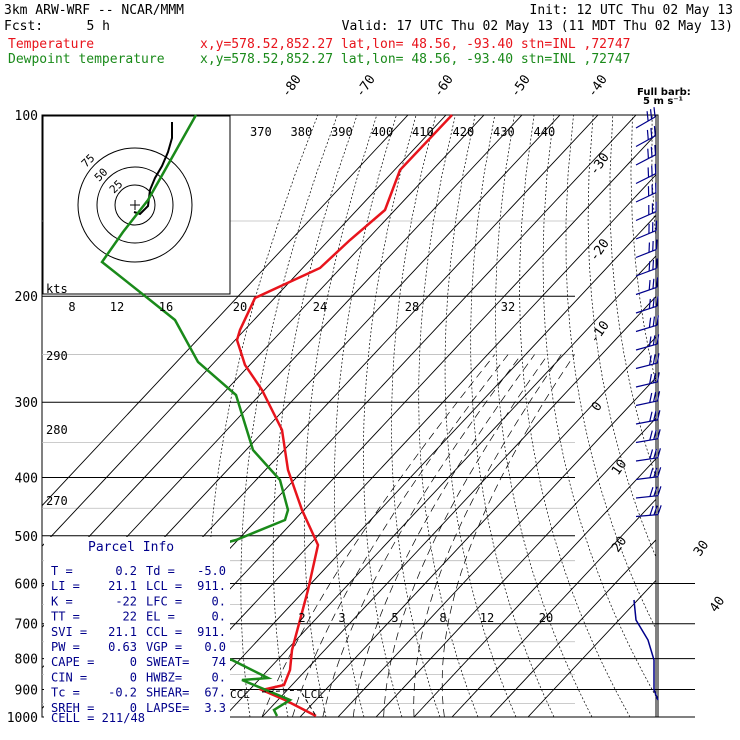 The image size is (740, 740). I want to click on lcl-label: LCL, so click(314, 694).